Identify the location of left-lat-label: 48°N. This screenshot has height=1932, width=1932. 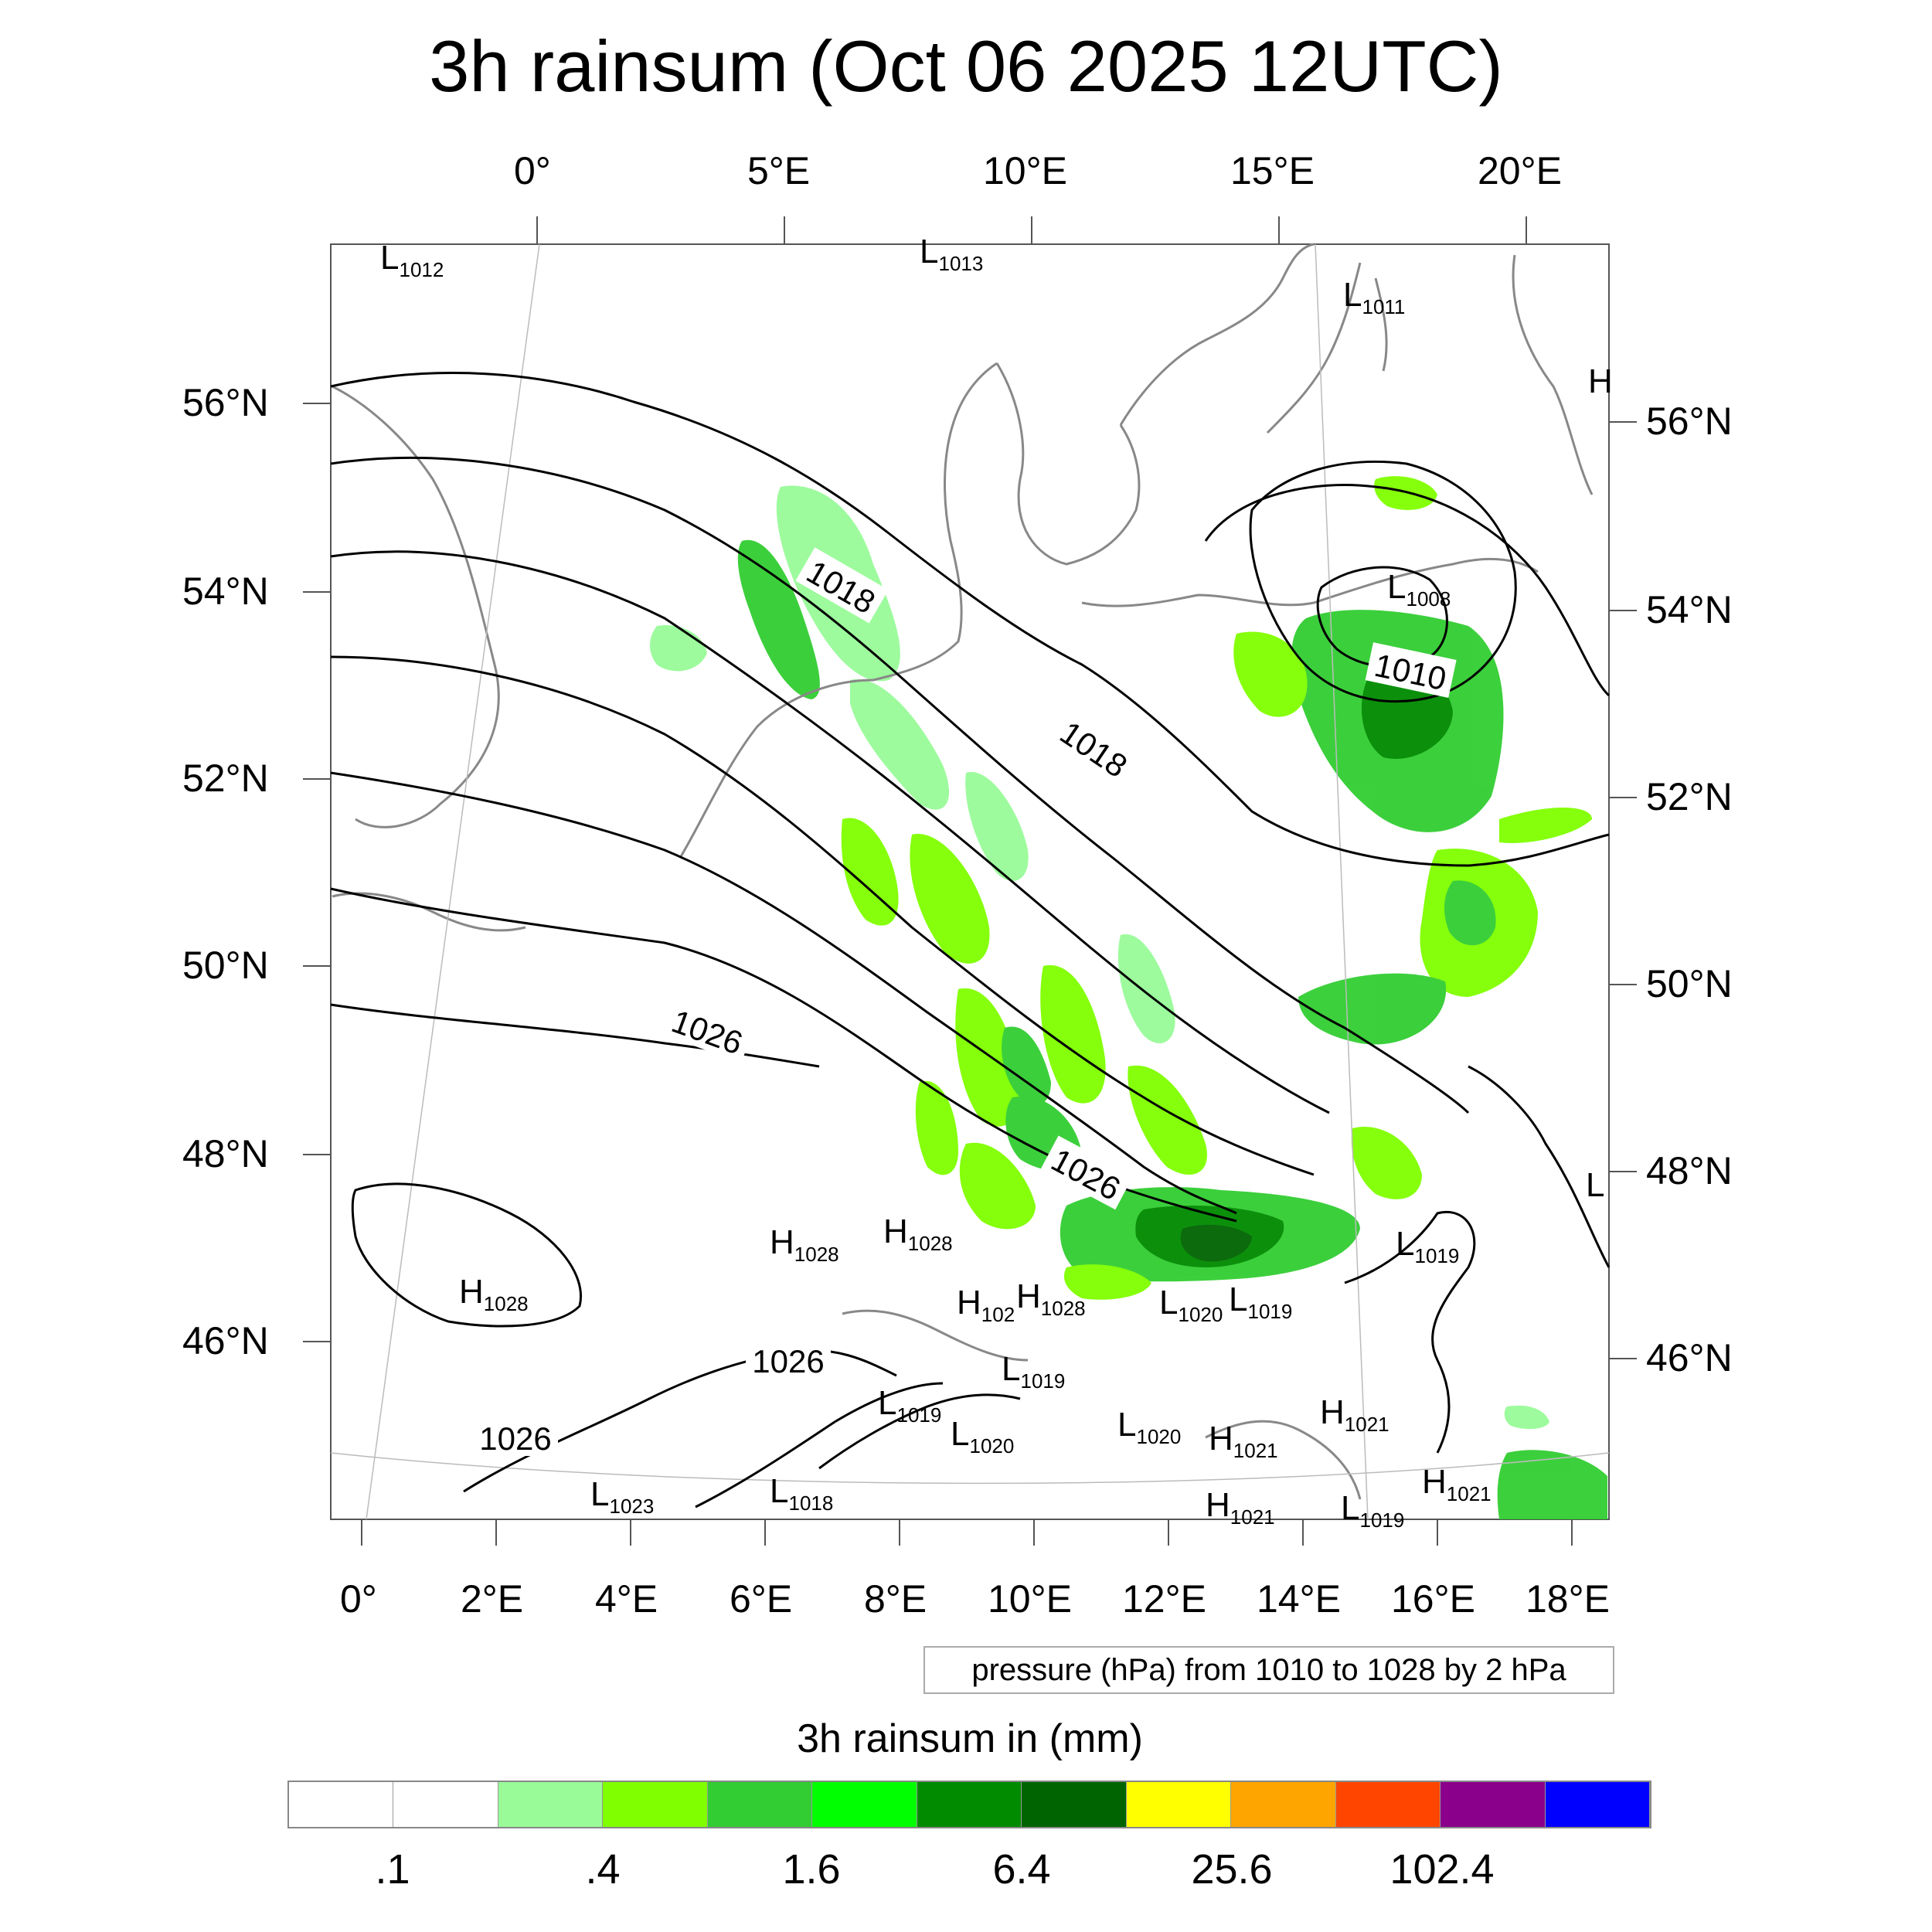
(225, 1154).